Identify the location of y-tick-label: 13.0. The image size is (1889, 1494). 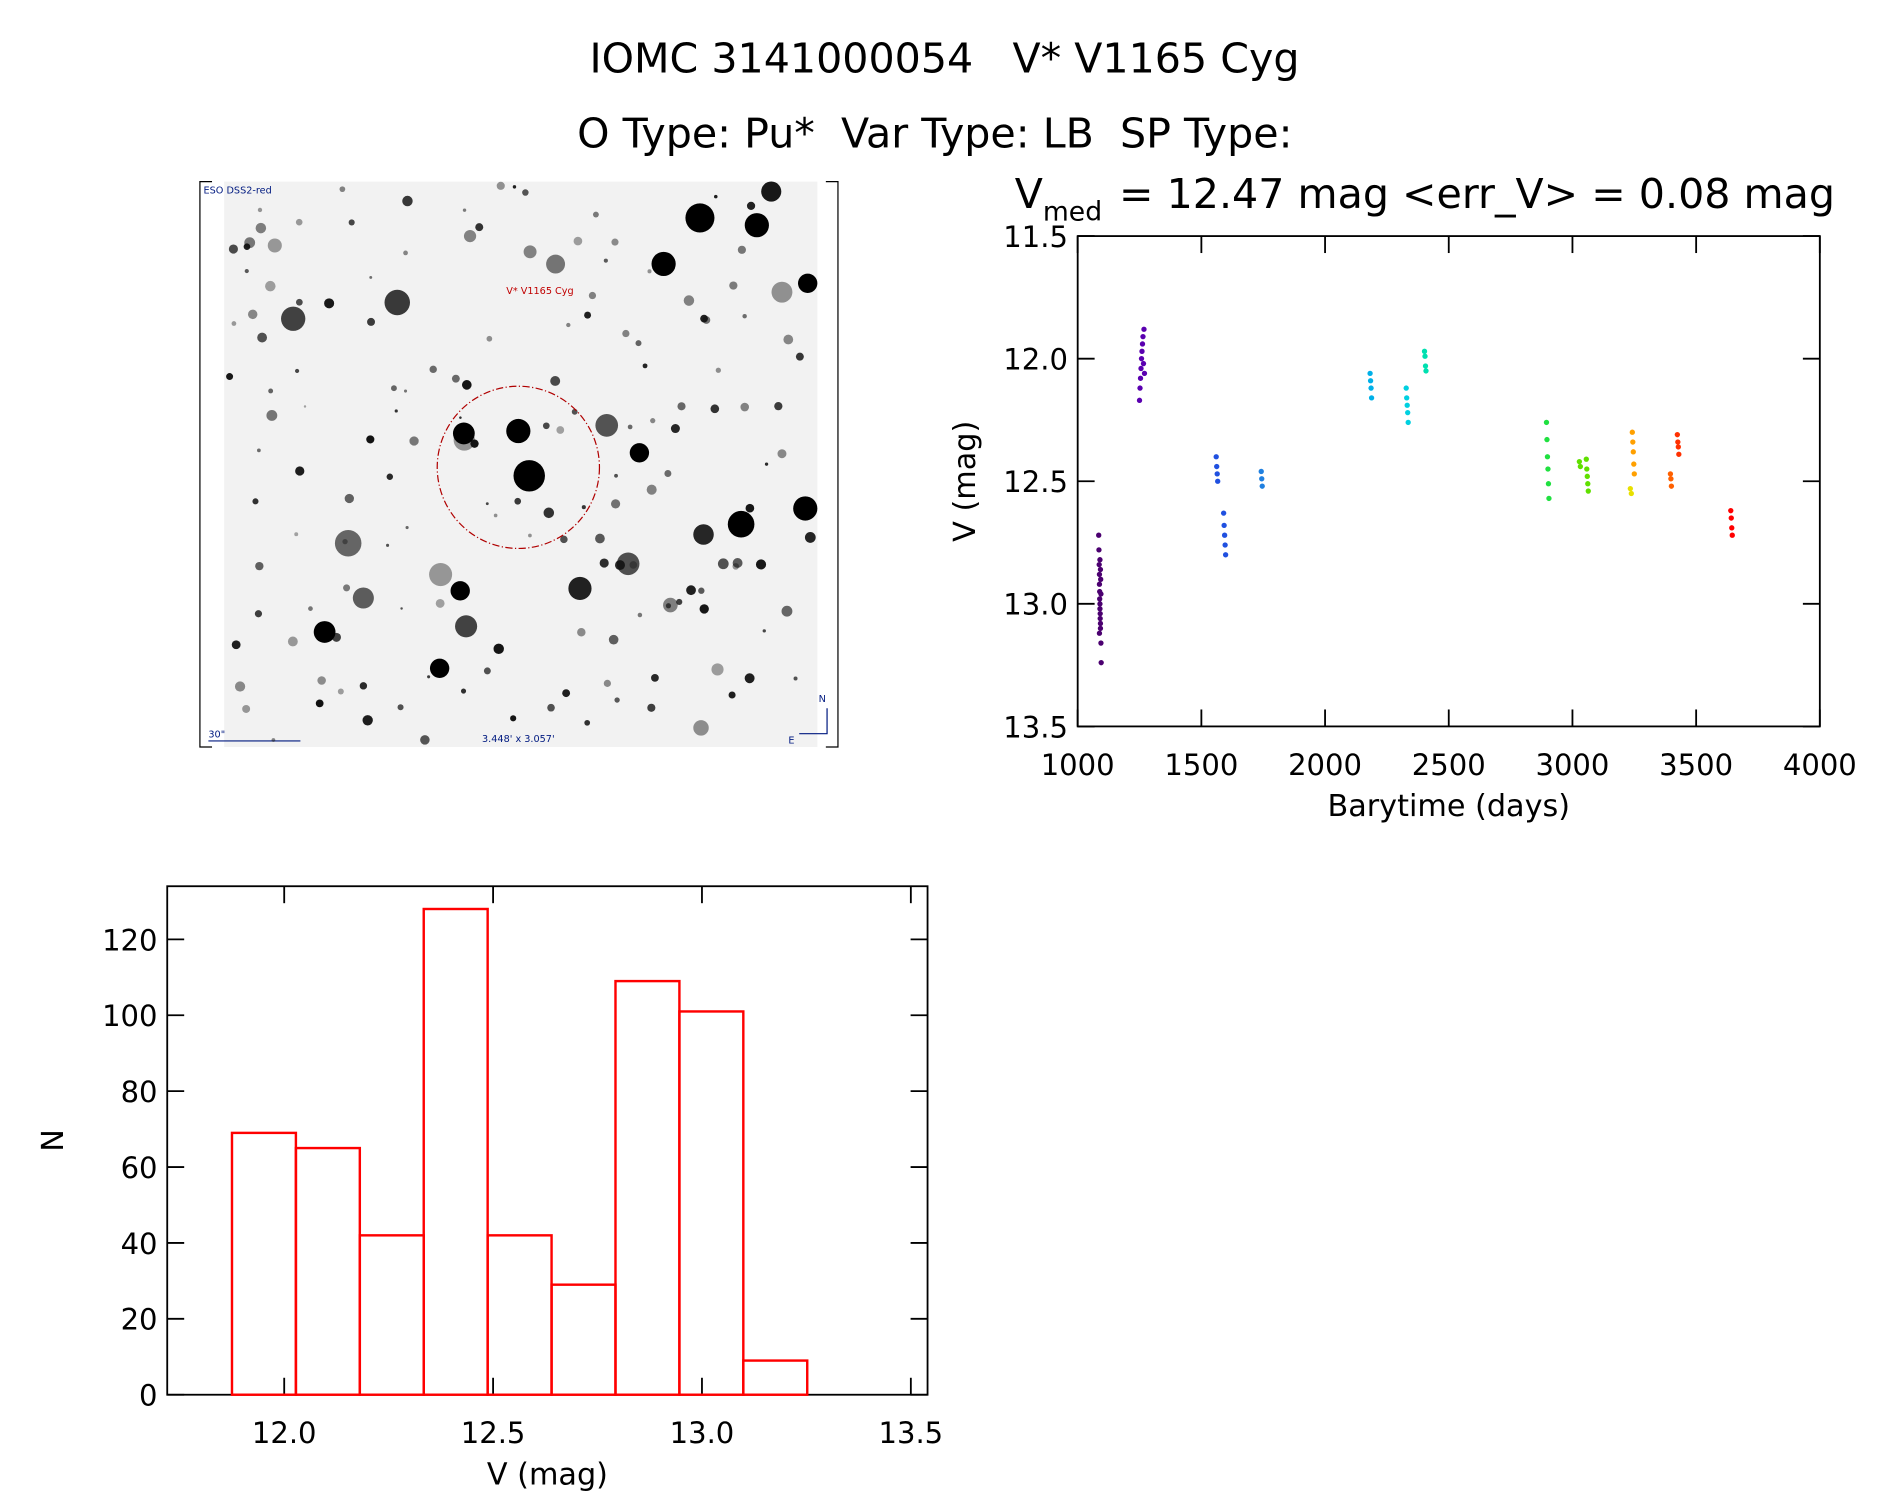
(1035, 605).